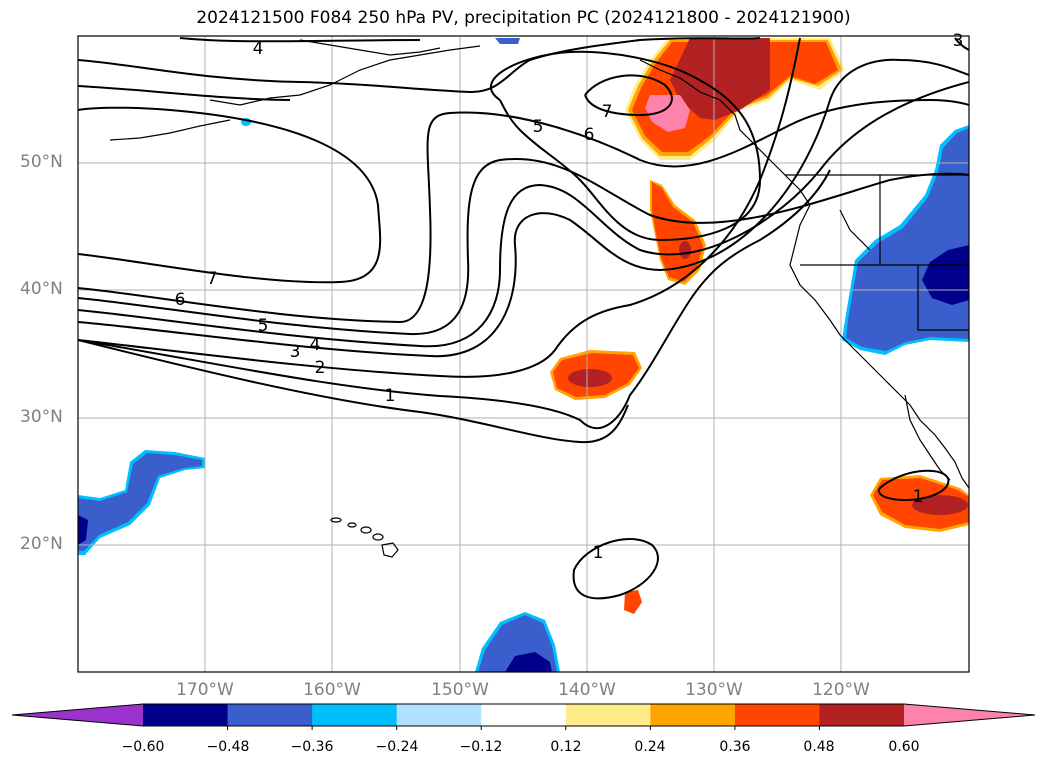 The image size is (1047, 765). Describe the element at coordinates (735, 747) in the screenshot. I see `colorbar-tick-label: 0.36` at that location.